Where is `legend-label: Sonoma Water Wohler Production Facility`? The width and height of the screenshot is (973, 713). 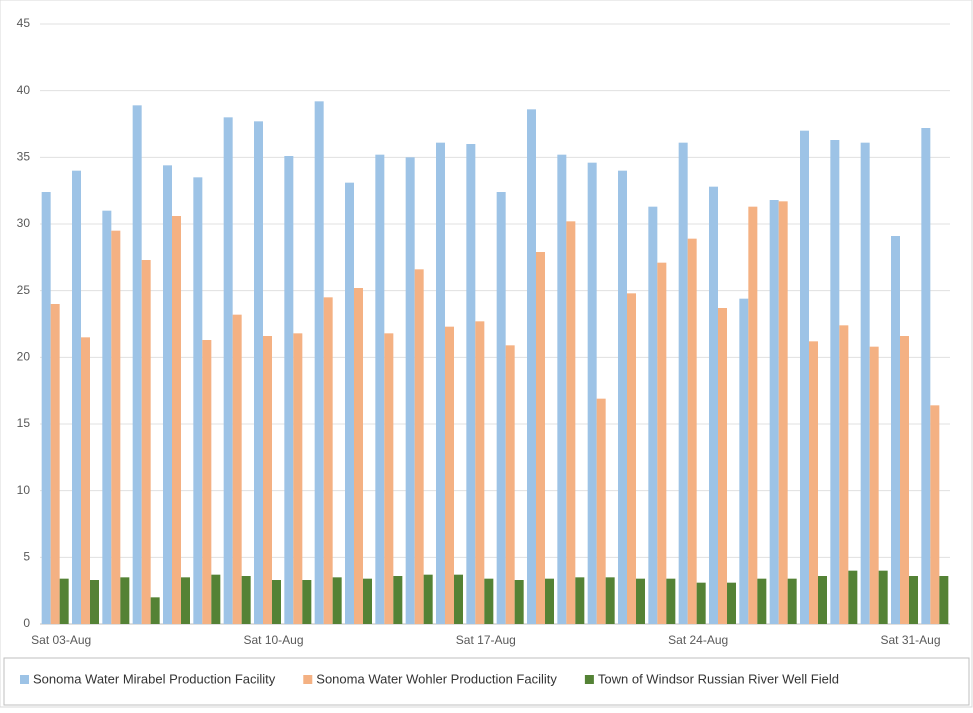 legend-label: Sonoma Water Wohler Production Facility is located at coordinates (436, 678).